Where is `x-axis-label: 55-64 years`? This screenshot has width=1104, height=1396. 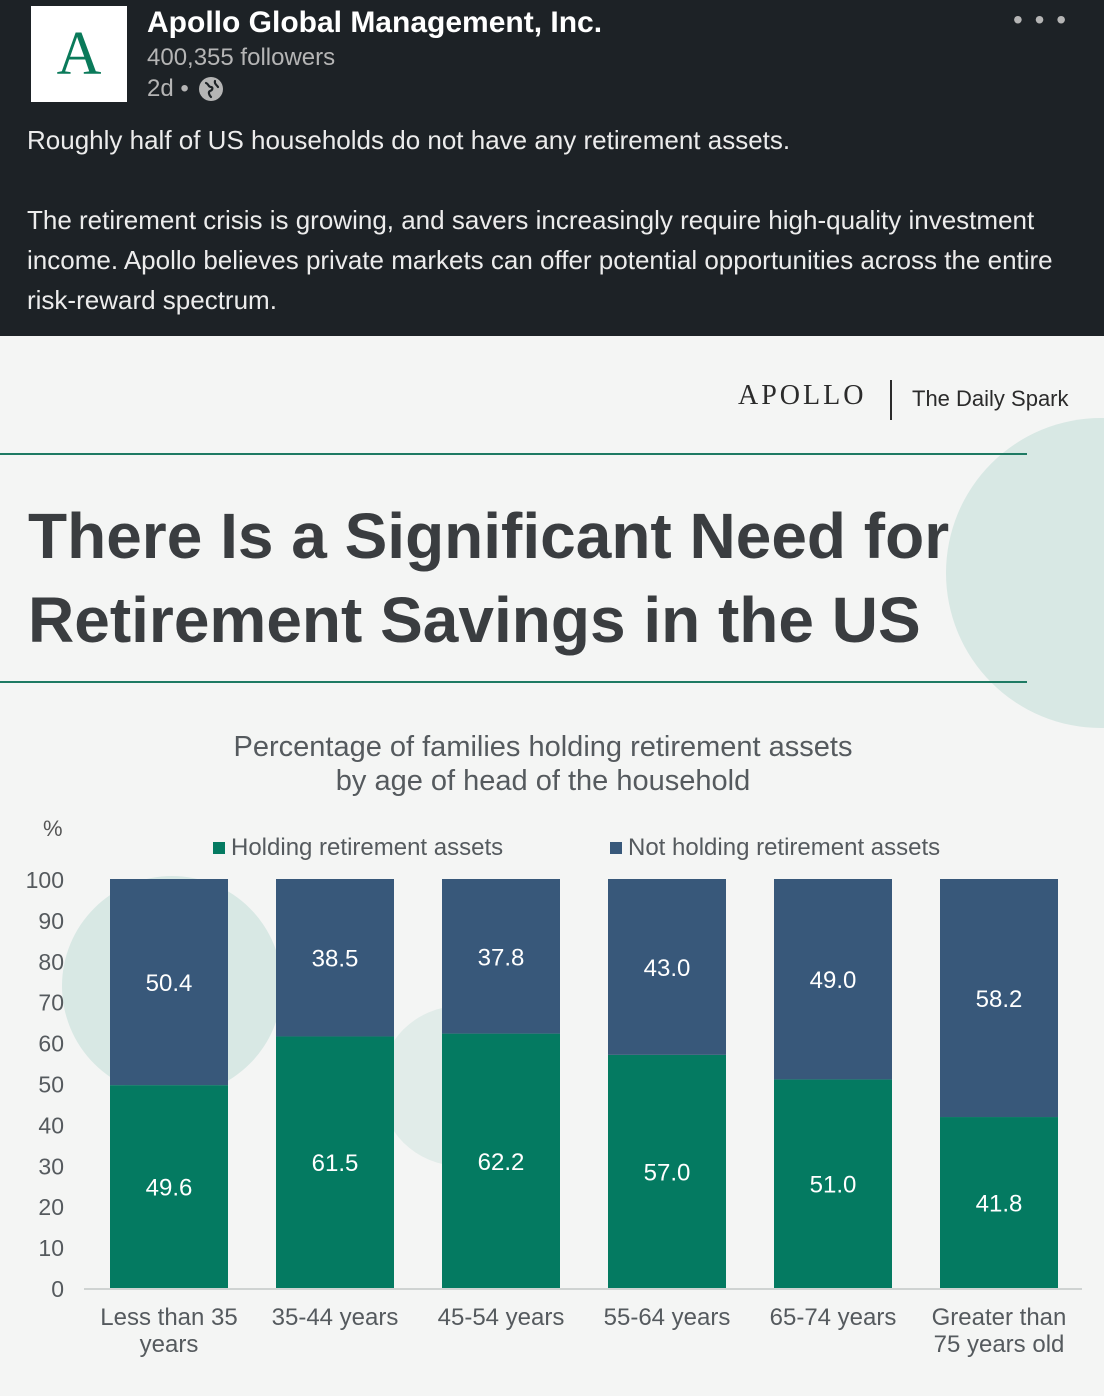
x-axis-label: 55-64 years is located at coordinates (667, 1317).